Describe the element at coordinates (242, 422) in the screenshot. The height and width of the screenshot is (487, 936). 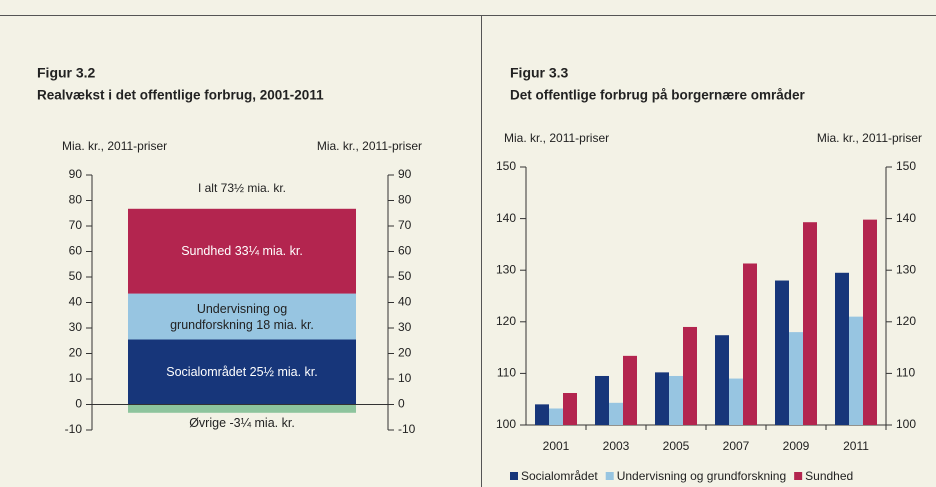
I see `segment-label: Øvrige -3¼ mia. kr.` at that location.